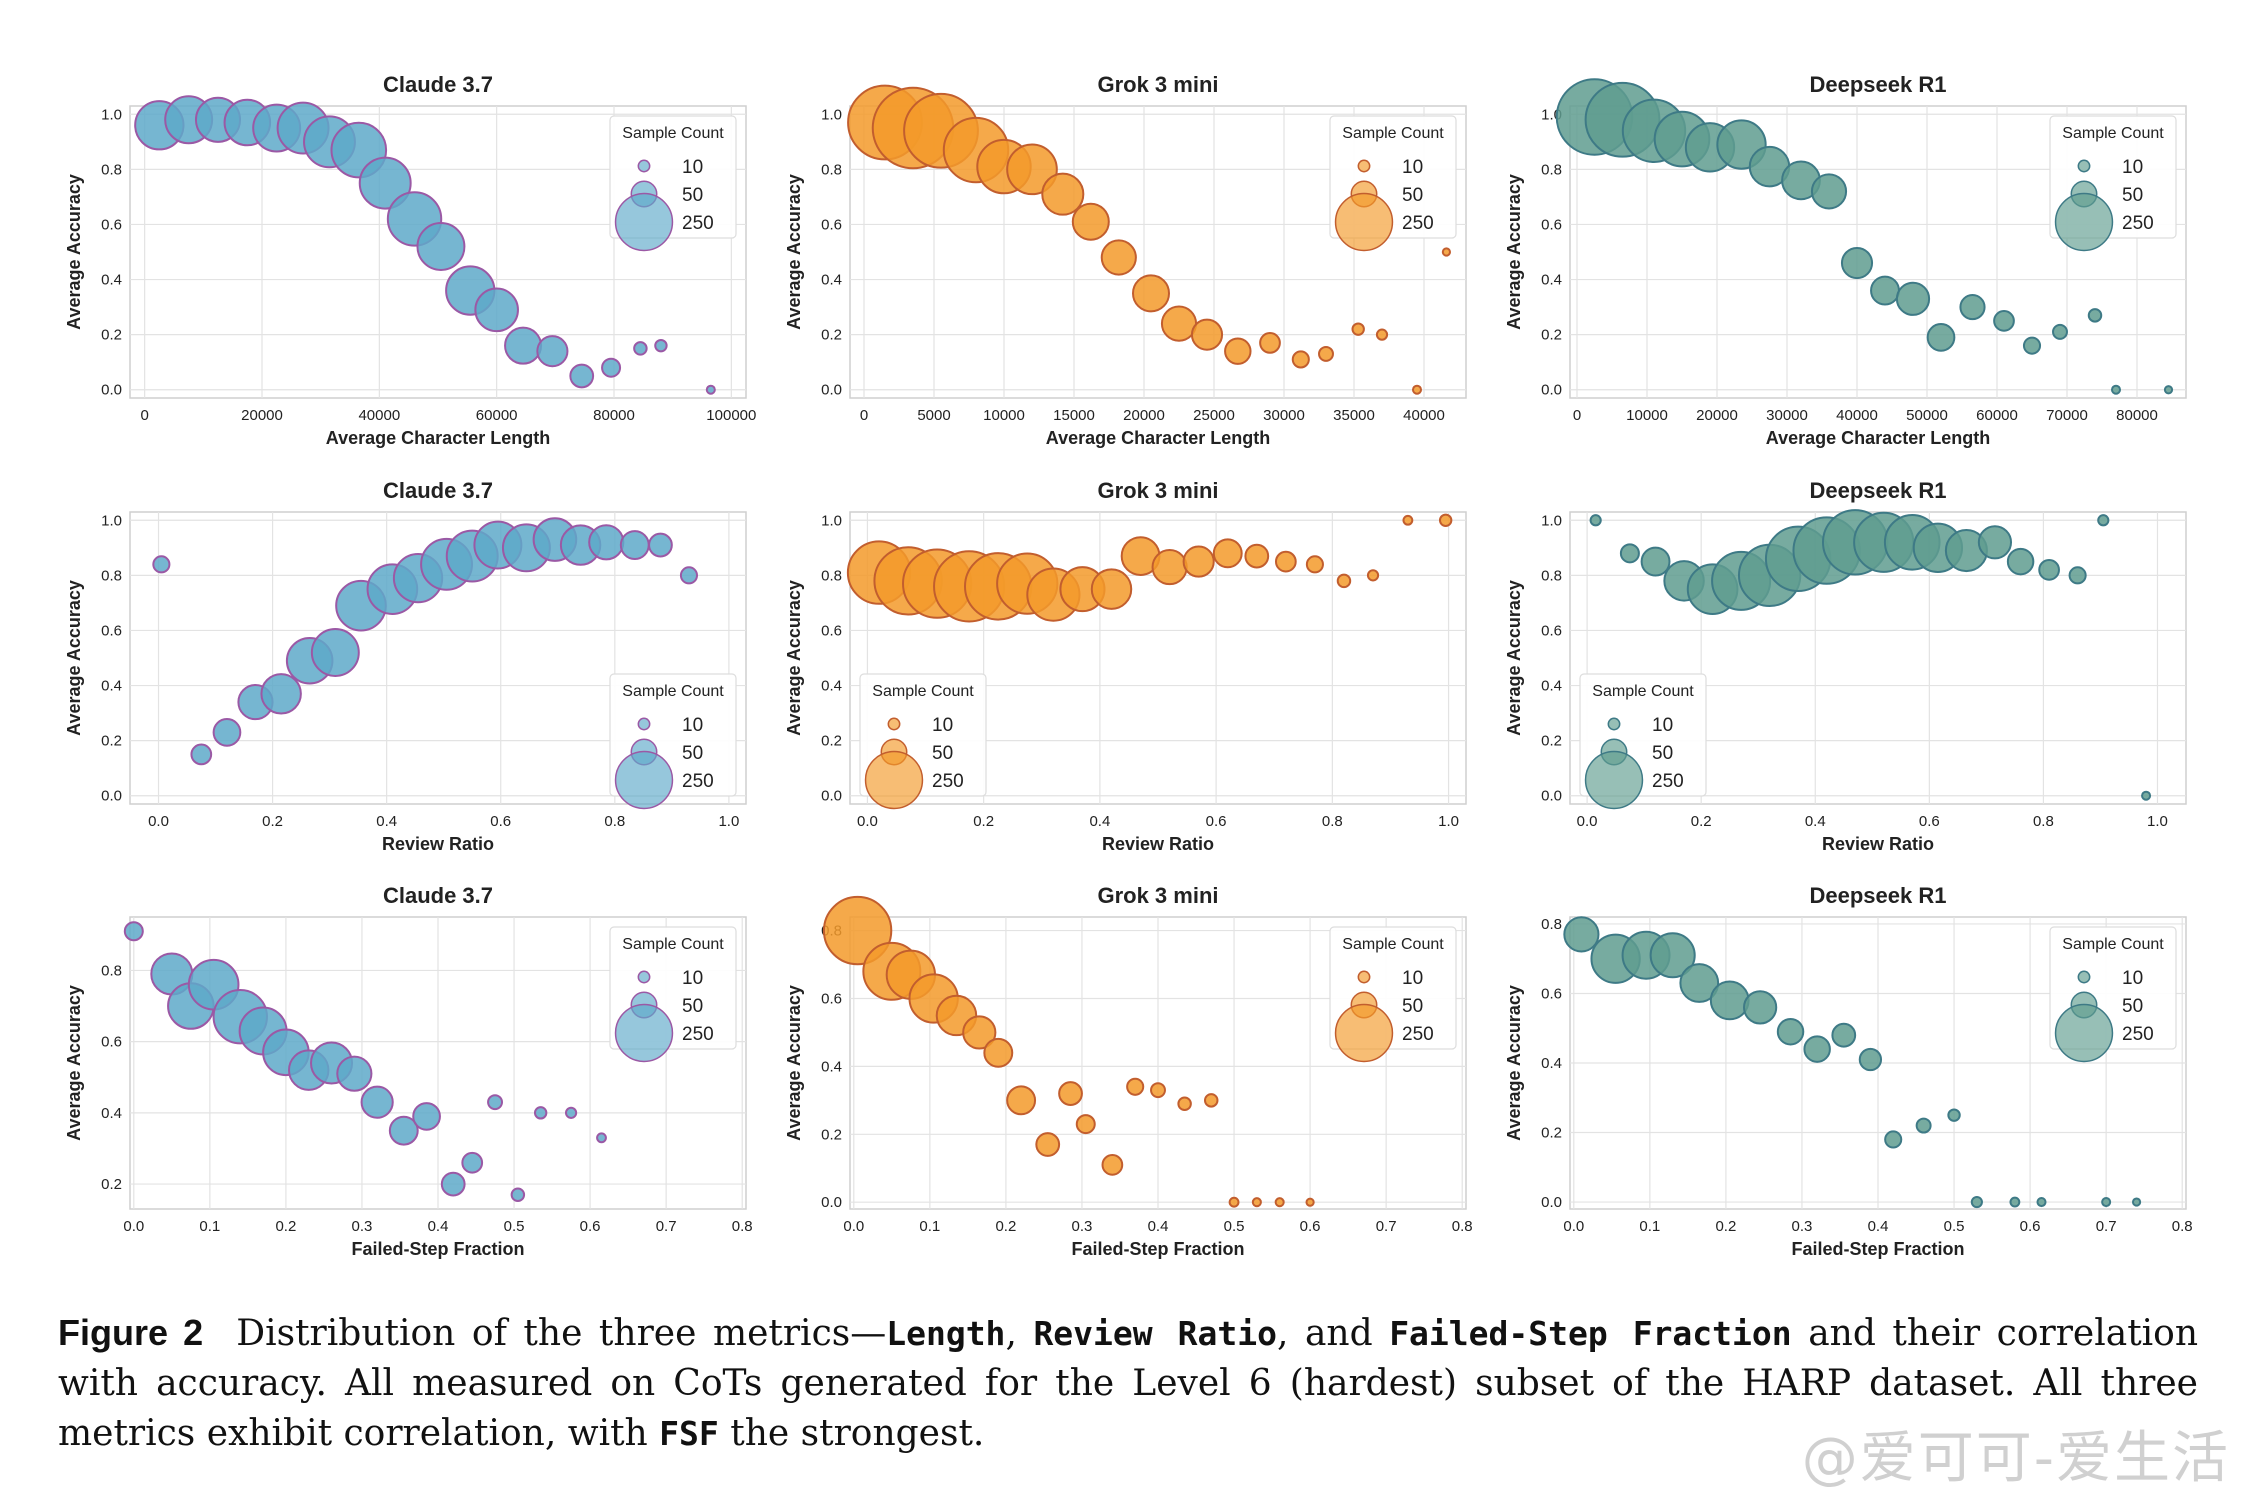 The height and width of the screenshot is (1508, 2254). What do you see at coordinates (131, 1332) in the screenshot?
I see `caption-label: Figure 2` at bounding box center [131, 1332].